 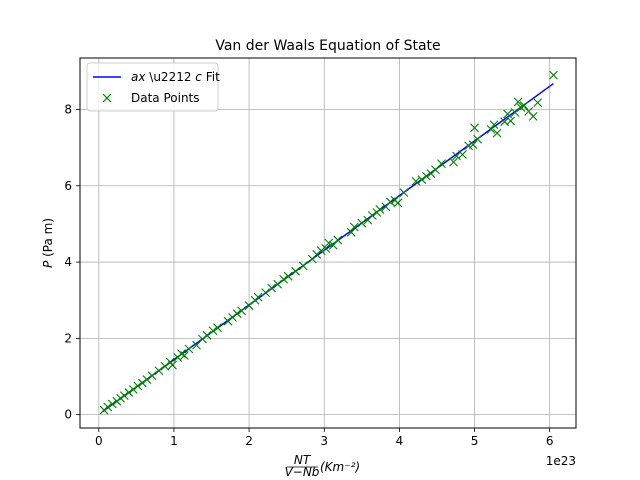 I want to click on x-label-numerator: NT, so click(x=303, y=460).